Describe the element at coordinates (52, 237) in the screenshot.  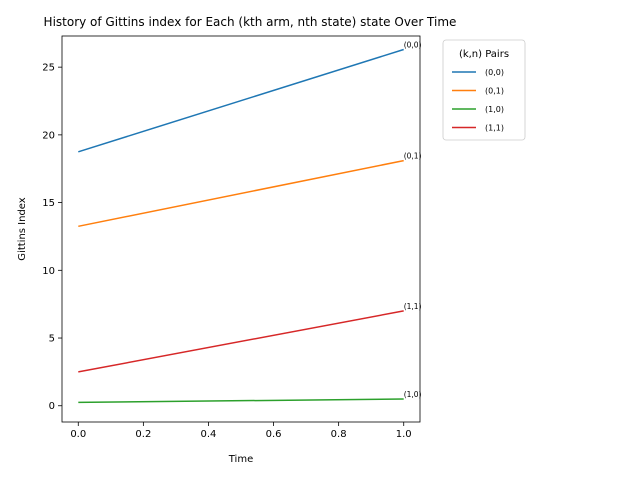
I see `y-axis-ticks: 0 5 10 15 20 25` at that location.